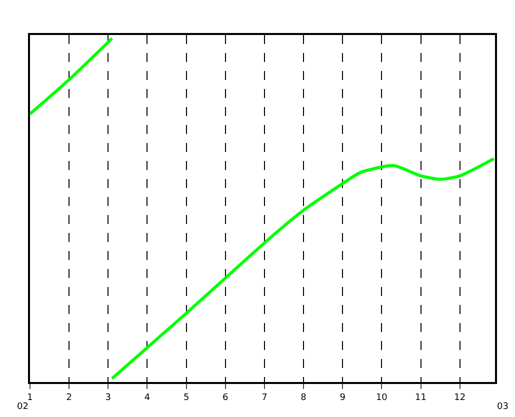 This screenshot has height=417, width=515. I want to click on x-tick-label: 1, so click(30, 397).